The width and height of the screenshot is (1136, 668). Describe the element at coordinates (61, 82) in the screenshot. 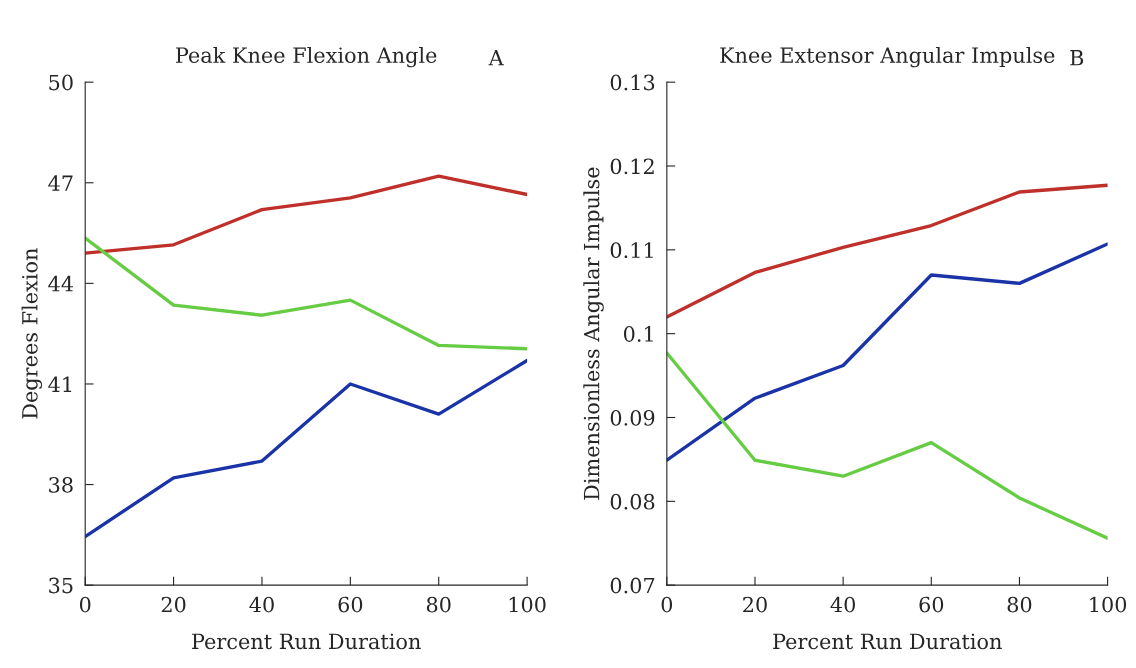

I see `y-tick-label: 50` at that location.